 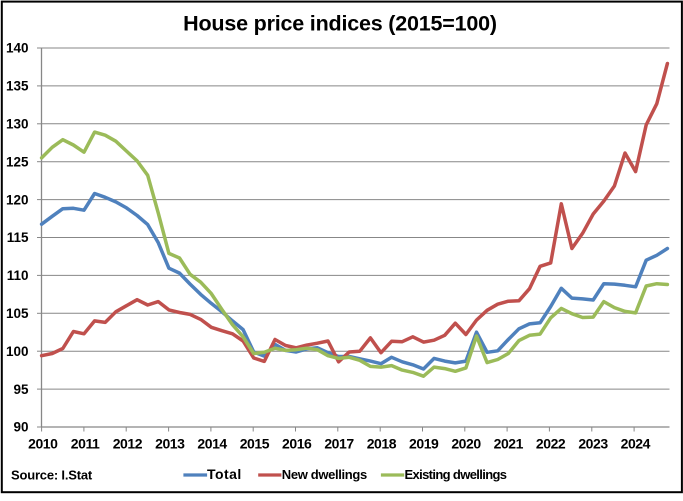 What do you see at coordinates (424, 444) in the screenshot?
I see `svg-text: 2019` at bounding box center [424, 444].